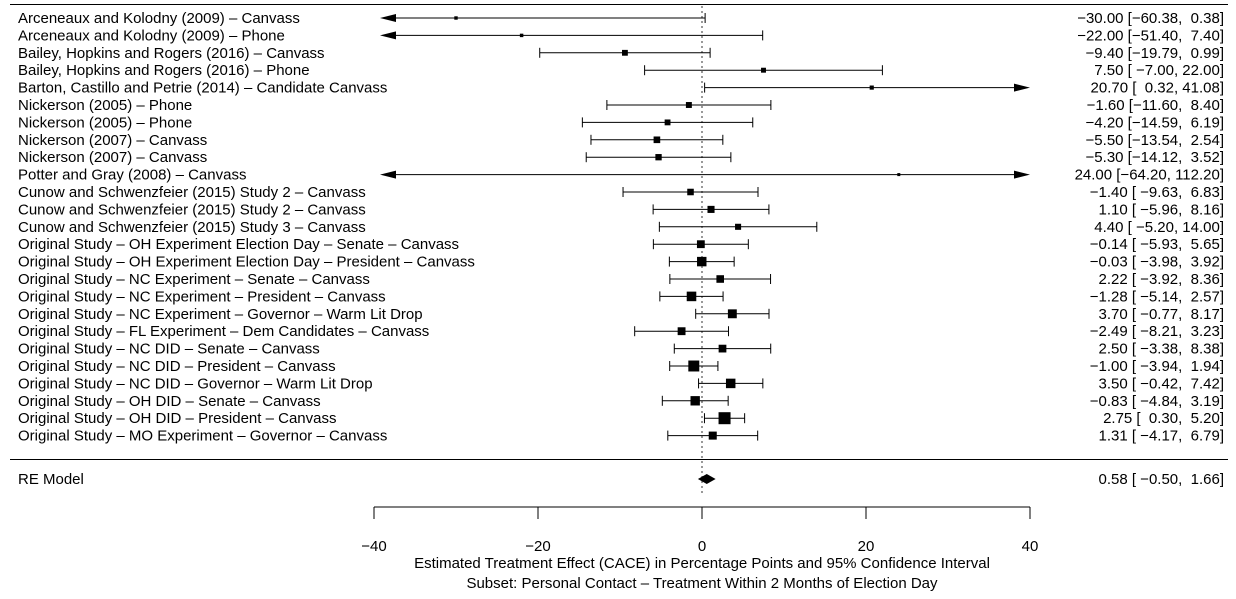 This screenshot has width=1236, height=599. I want to click on estimate-ci-text: 1.10 [ −5.96, 8.16], so click(1161, 209).